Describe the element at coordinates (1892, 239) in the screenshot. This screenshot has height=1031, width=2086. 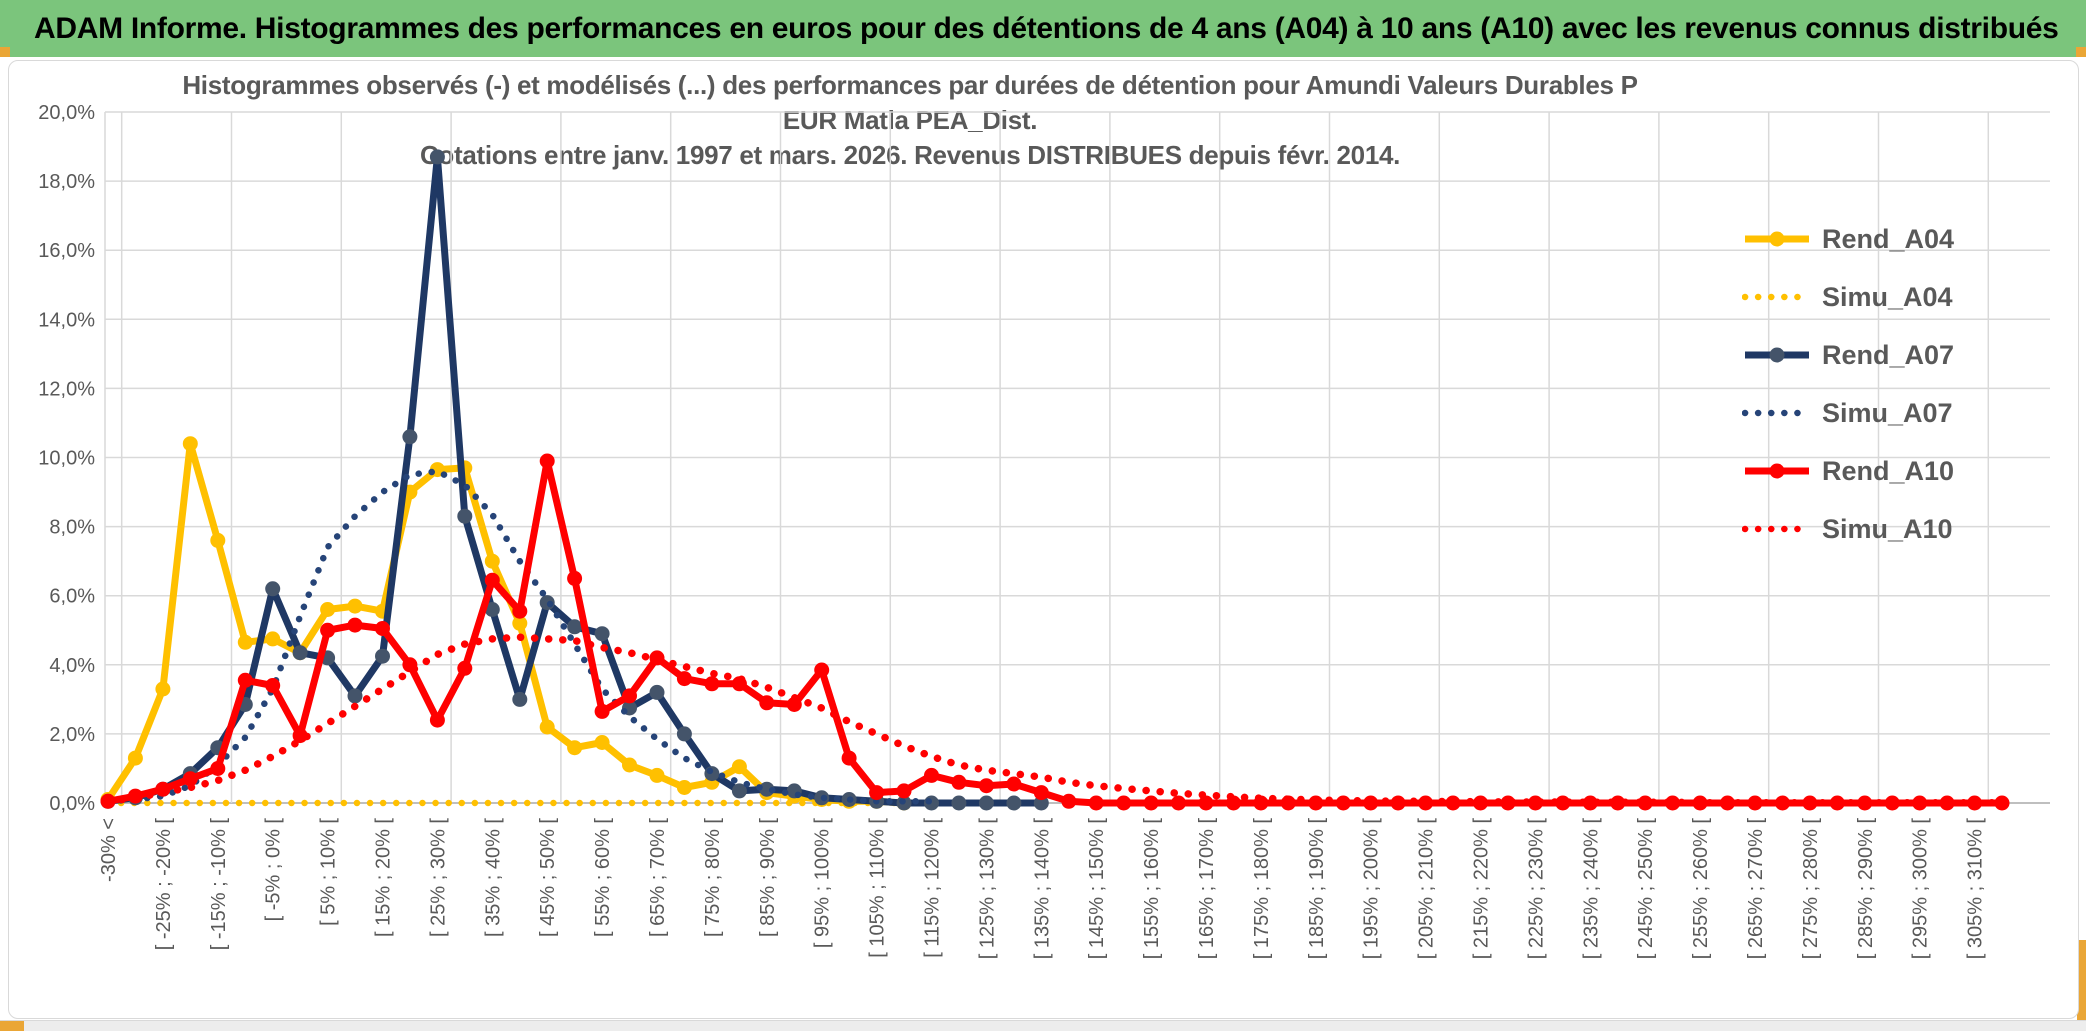
I see `legend-item-Rend_A04: Rend_A04` at that location.